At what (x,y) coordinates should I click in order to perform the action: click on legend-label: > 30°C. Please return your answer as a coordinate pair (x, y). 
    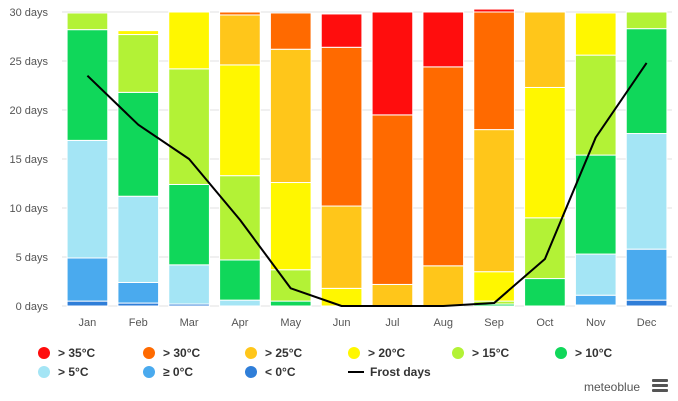
    Looking at the image, I should click on (182, 353).